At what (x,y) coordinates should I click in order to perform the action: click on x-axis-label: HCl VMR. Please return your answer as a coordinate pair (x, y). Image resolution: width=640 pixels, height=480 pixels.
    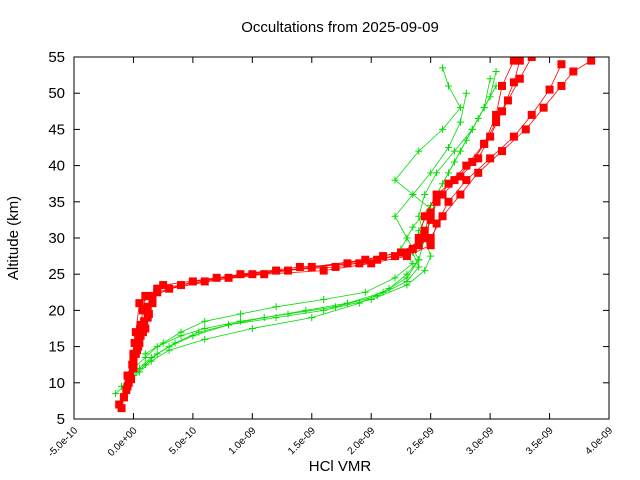
    Looking at the image, I should click on (340, 466).